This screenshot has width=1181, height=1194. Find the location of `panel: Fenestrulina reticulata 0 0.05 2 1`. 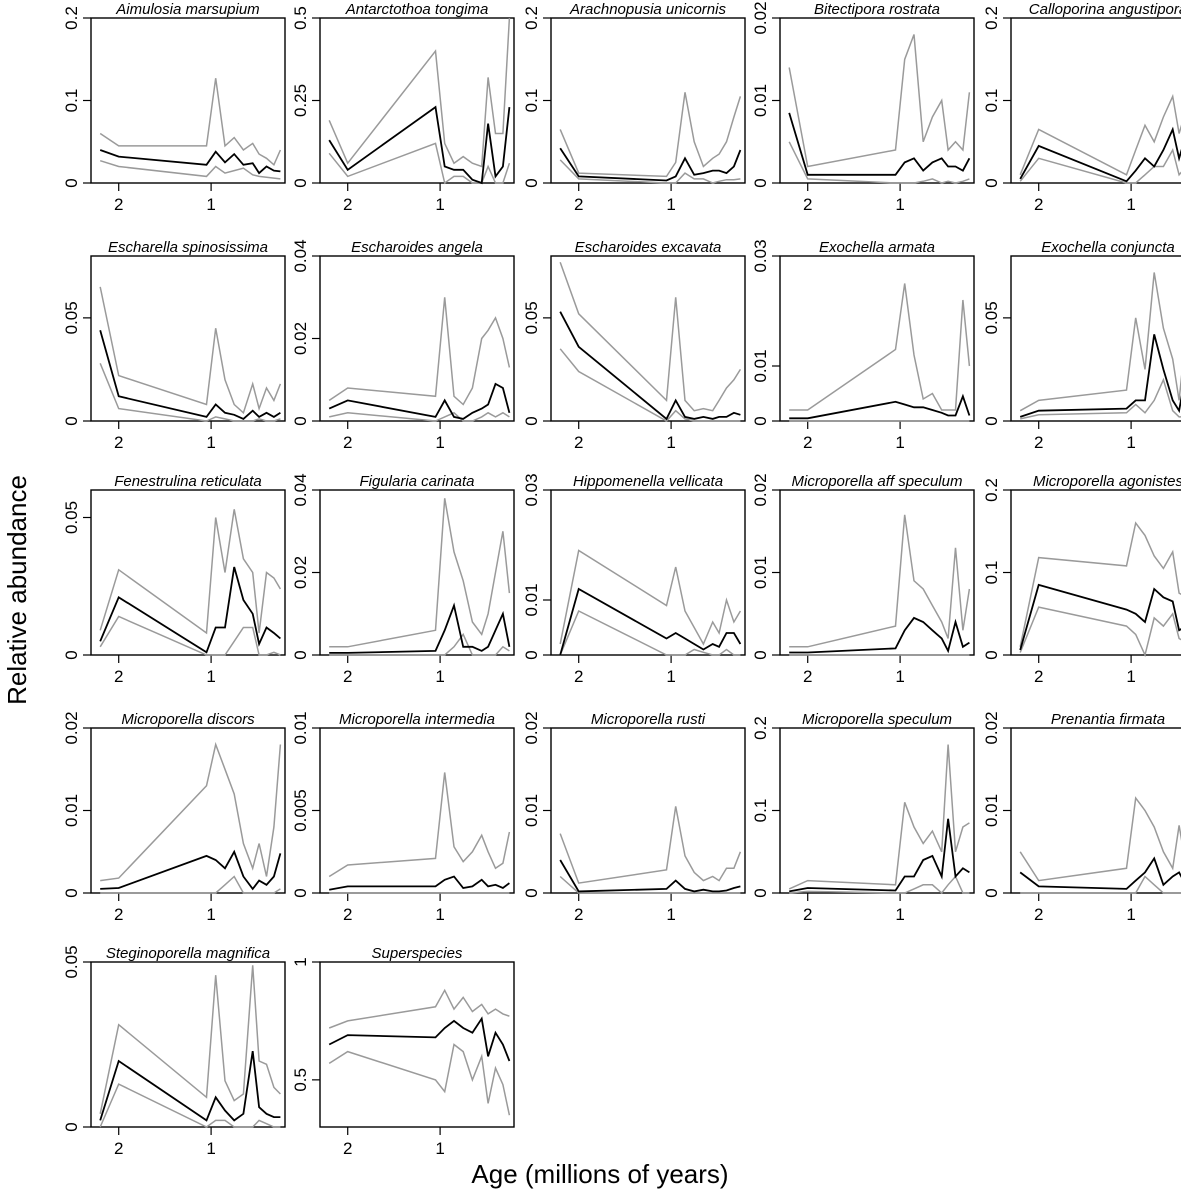

panel: Fenestrulina reticulata 0 0.05 2 1 is located at coordinates (174, 579).